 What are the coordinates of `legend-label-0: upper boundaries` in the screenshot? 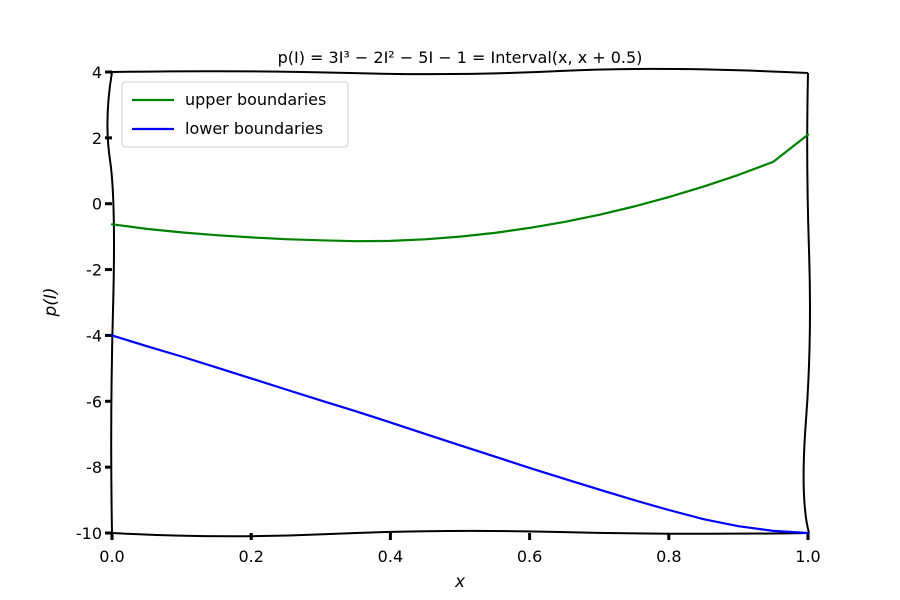 It's located at (255, 99).